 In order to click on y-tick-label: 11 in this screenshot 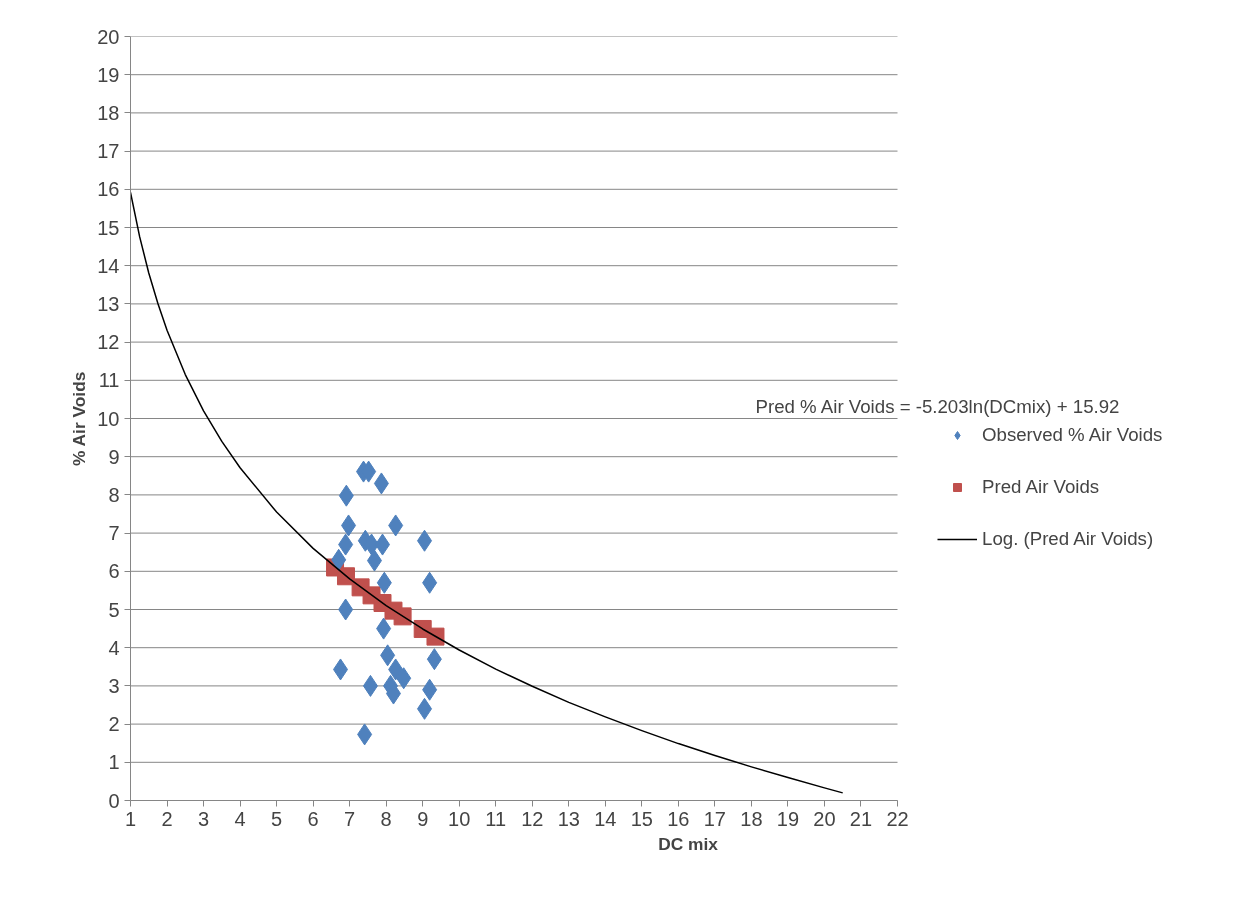, I will do `click(109, 380)`.